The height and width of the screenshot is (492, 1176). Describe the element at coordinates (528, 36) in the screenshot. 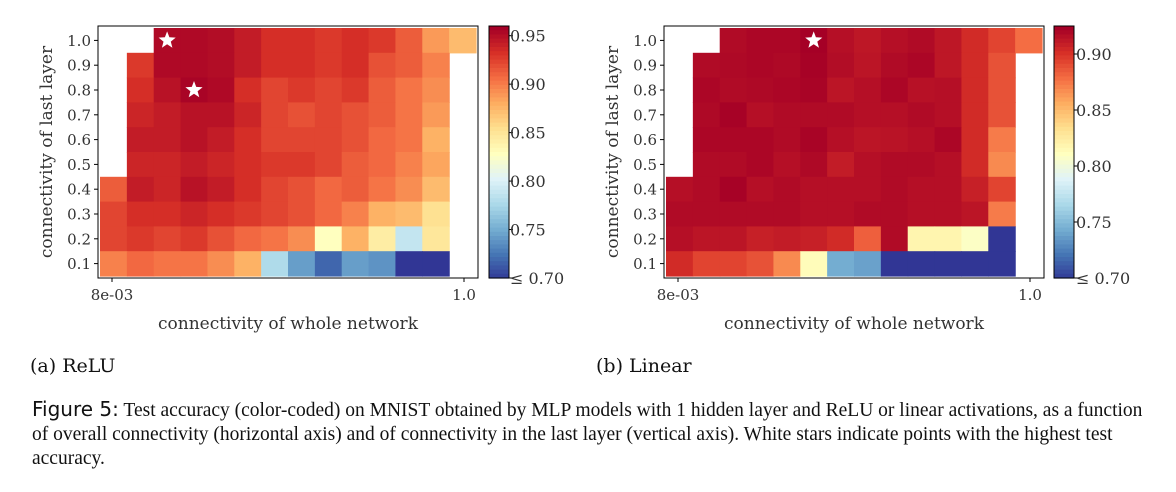

I see `colorbar-tick-label: 0.95` at that location.